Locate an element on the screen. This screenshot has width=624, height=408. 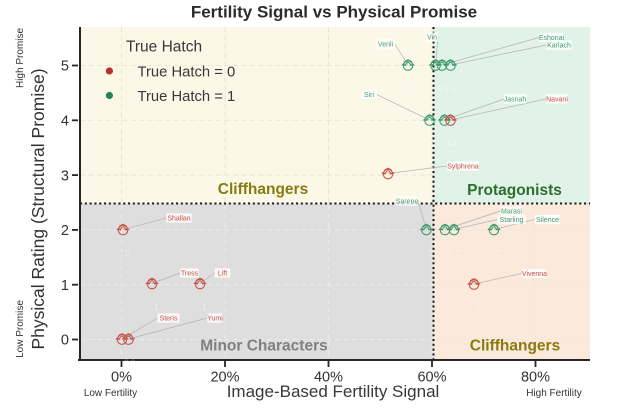
svg-text: Siri is located at coordinates (369, 95).